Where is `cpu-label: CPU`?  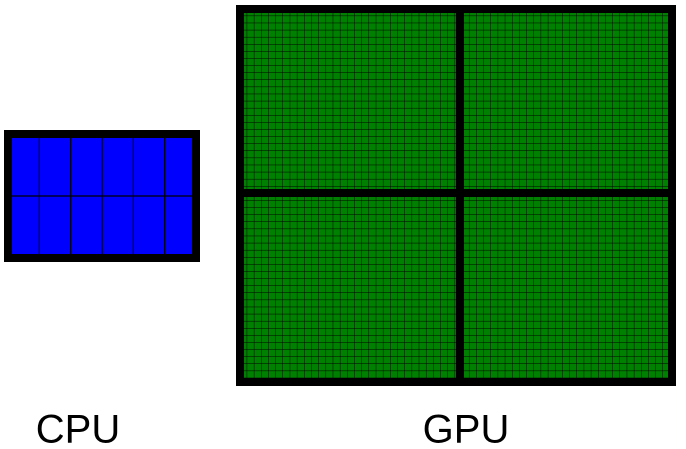
cpu-label: CPU is located at coordinates (78, 428).